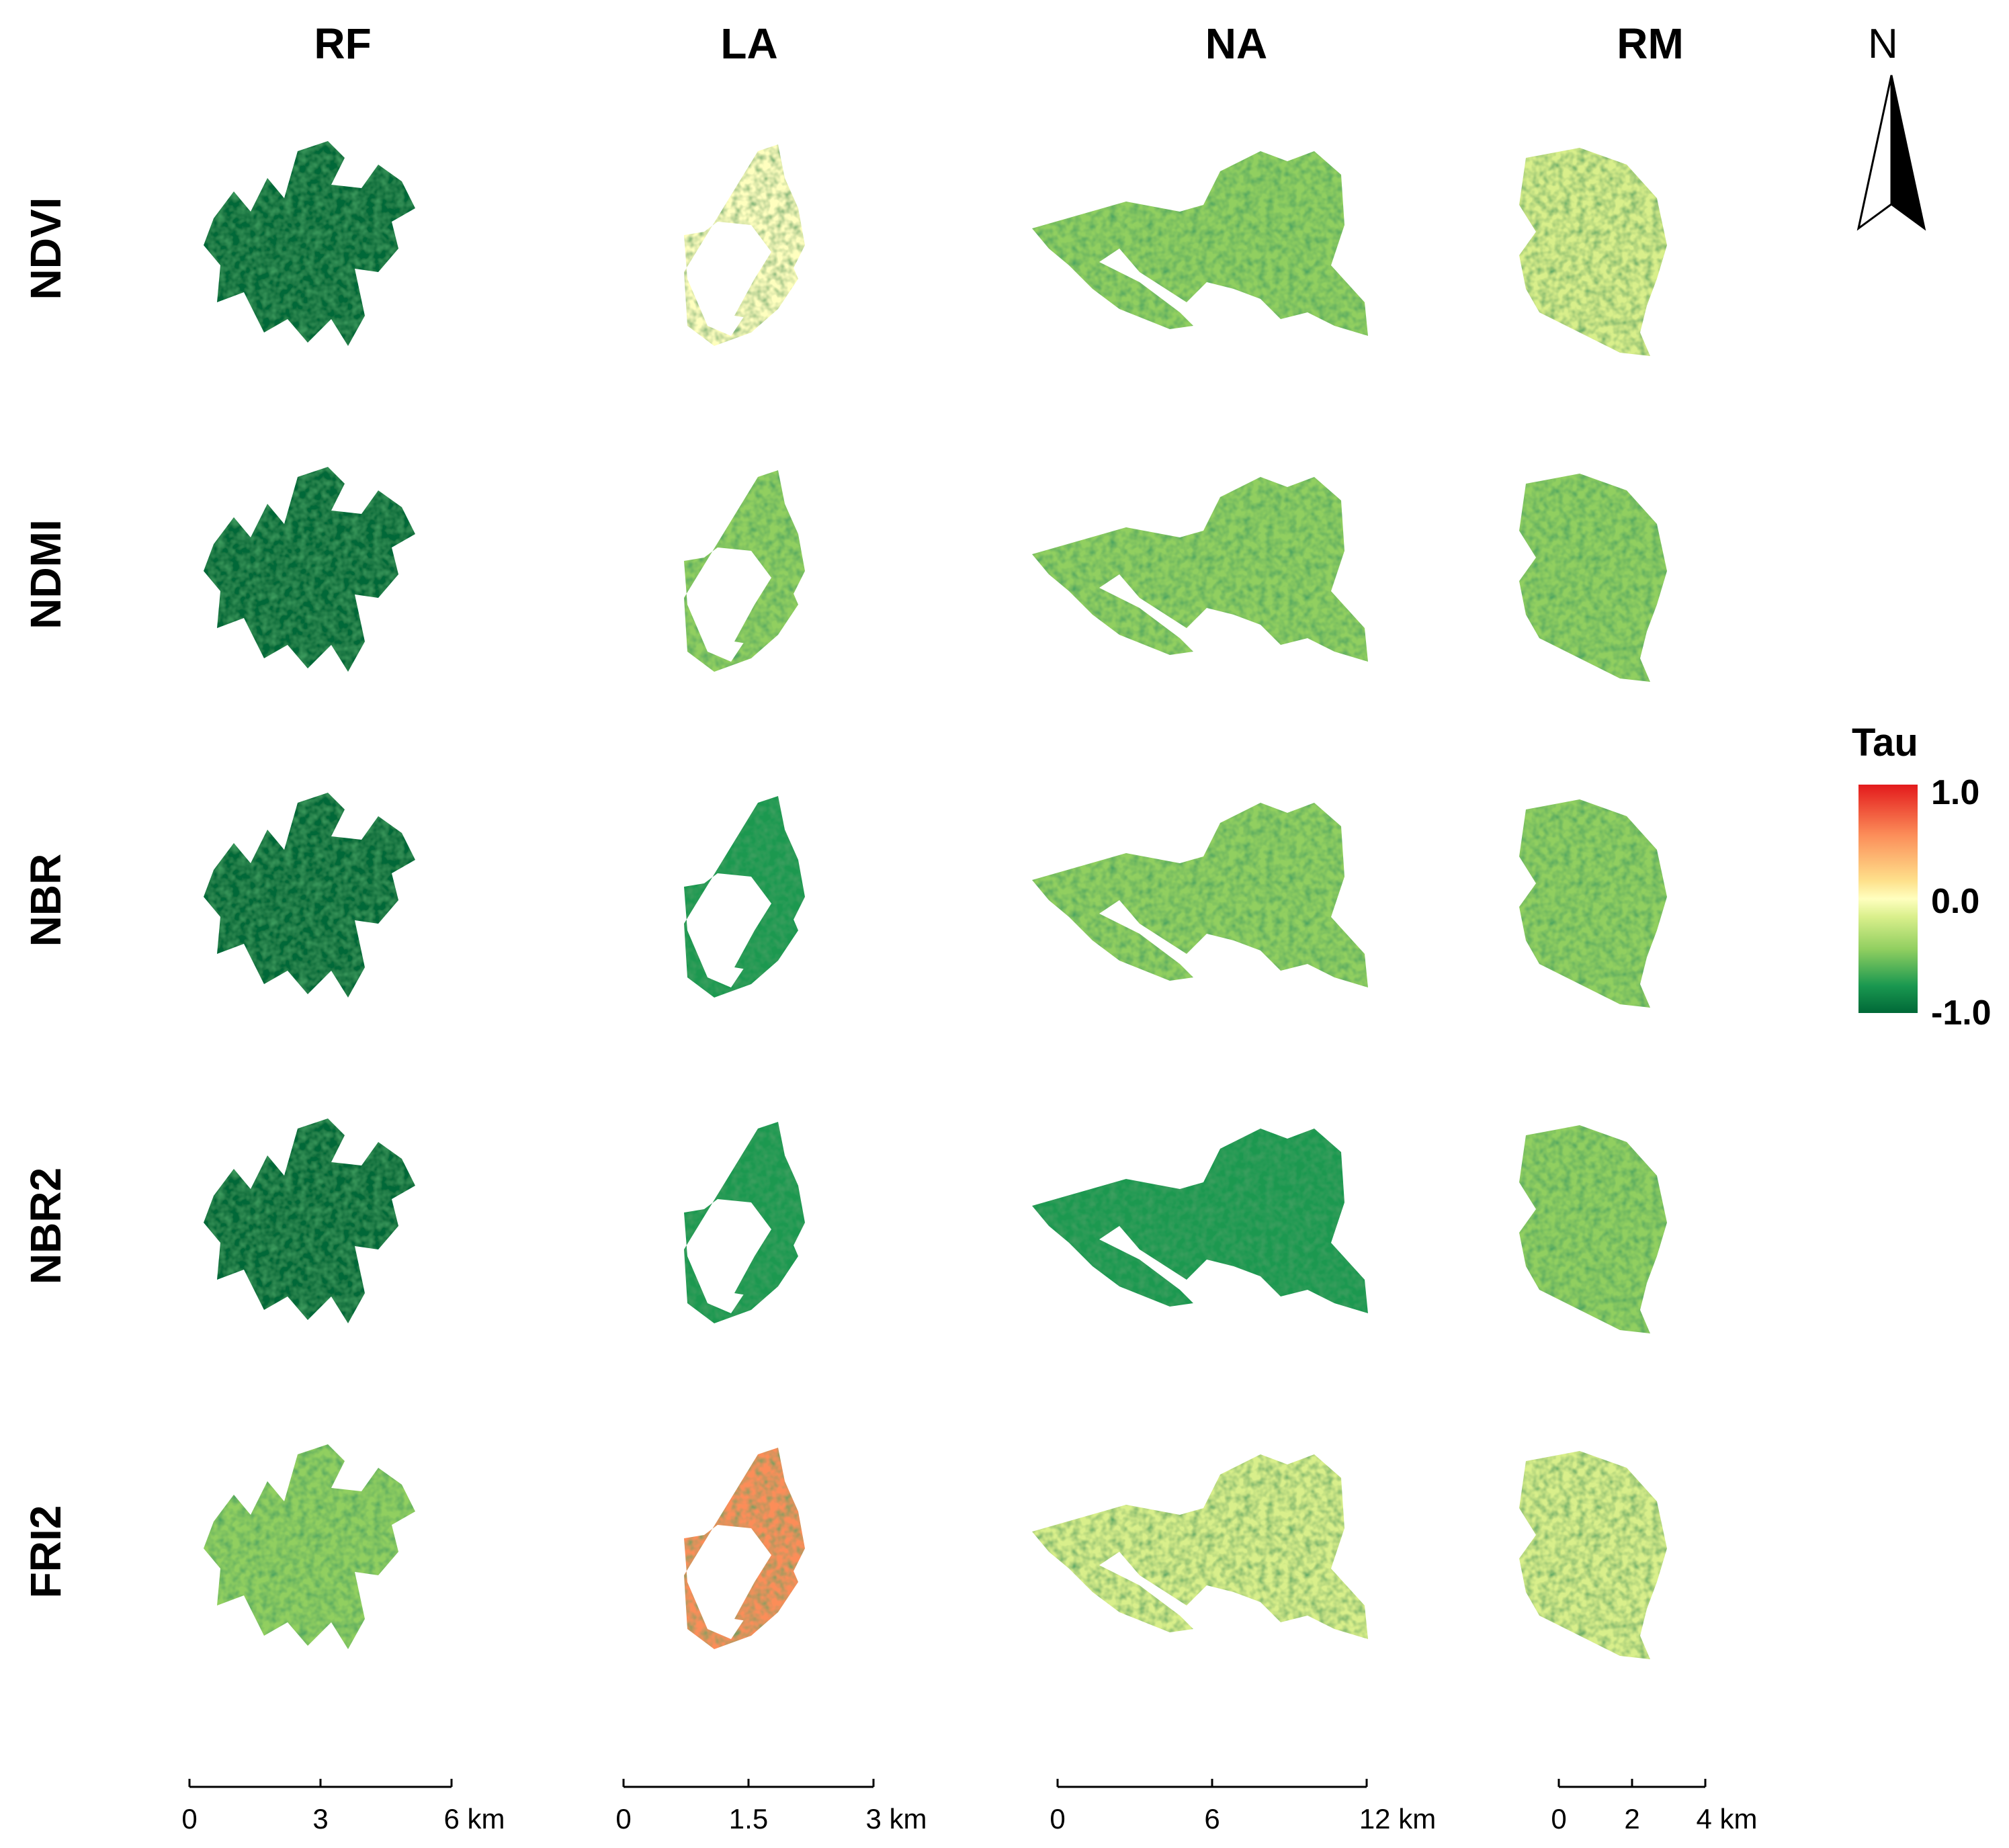  I want to click on region-texture-nbr-rf, so click(309, 895).